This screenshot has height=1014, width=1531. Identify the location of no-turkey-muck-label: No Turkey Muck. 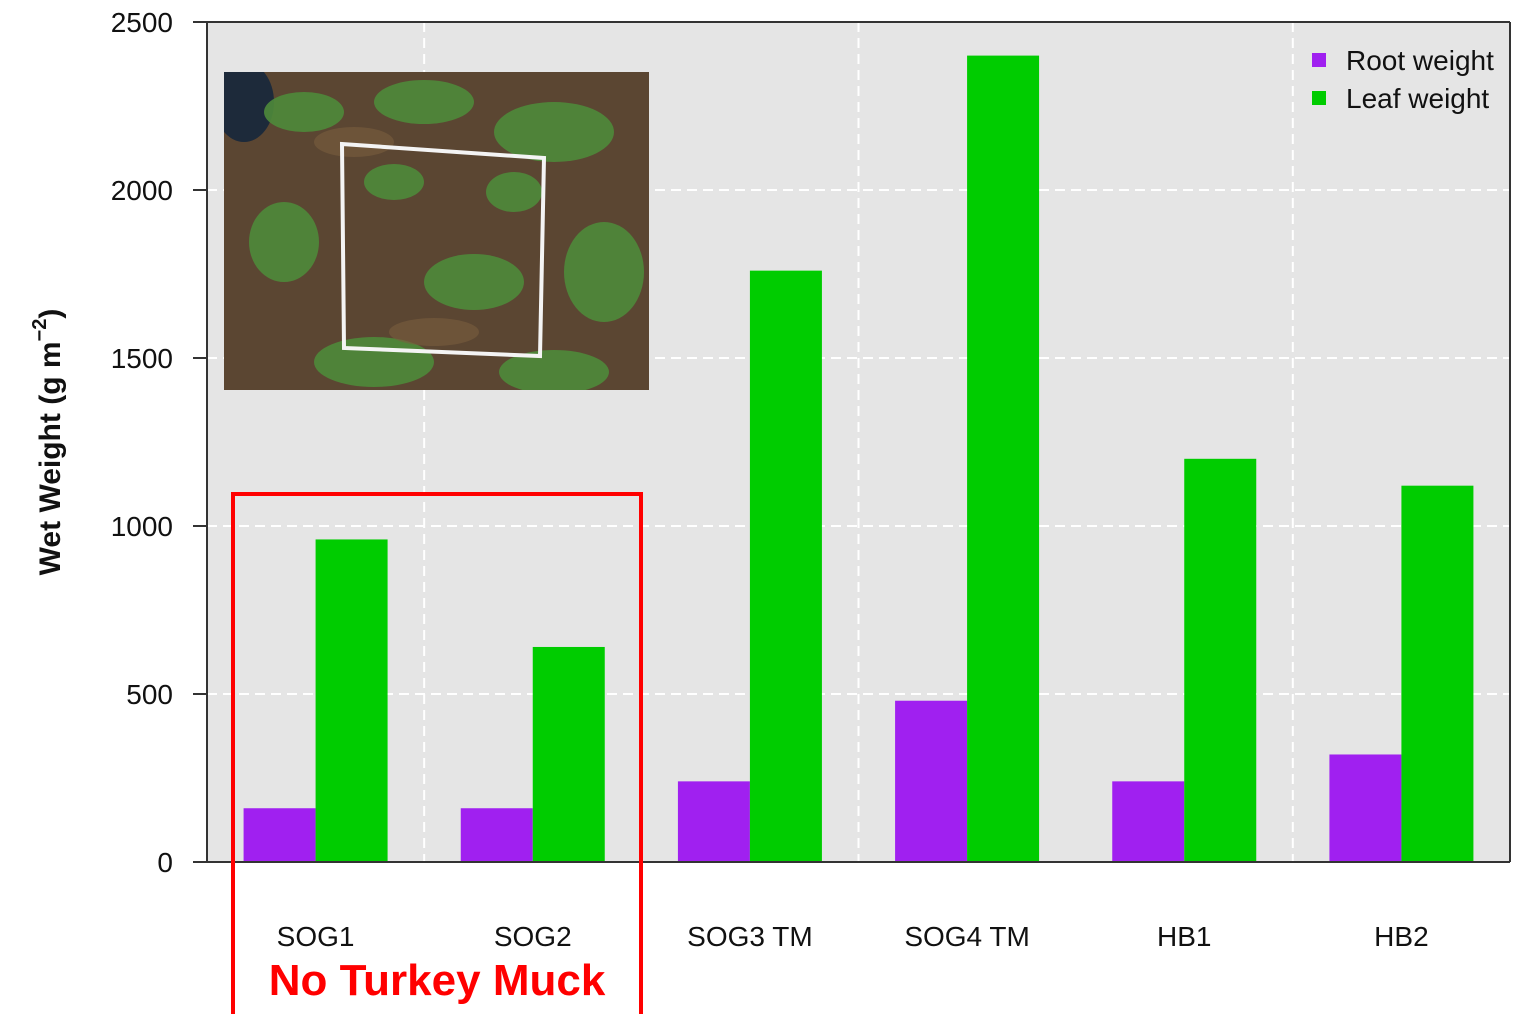
(437, 980).